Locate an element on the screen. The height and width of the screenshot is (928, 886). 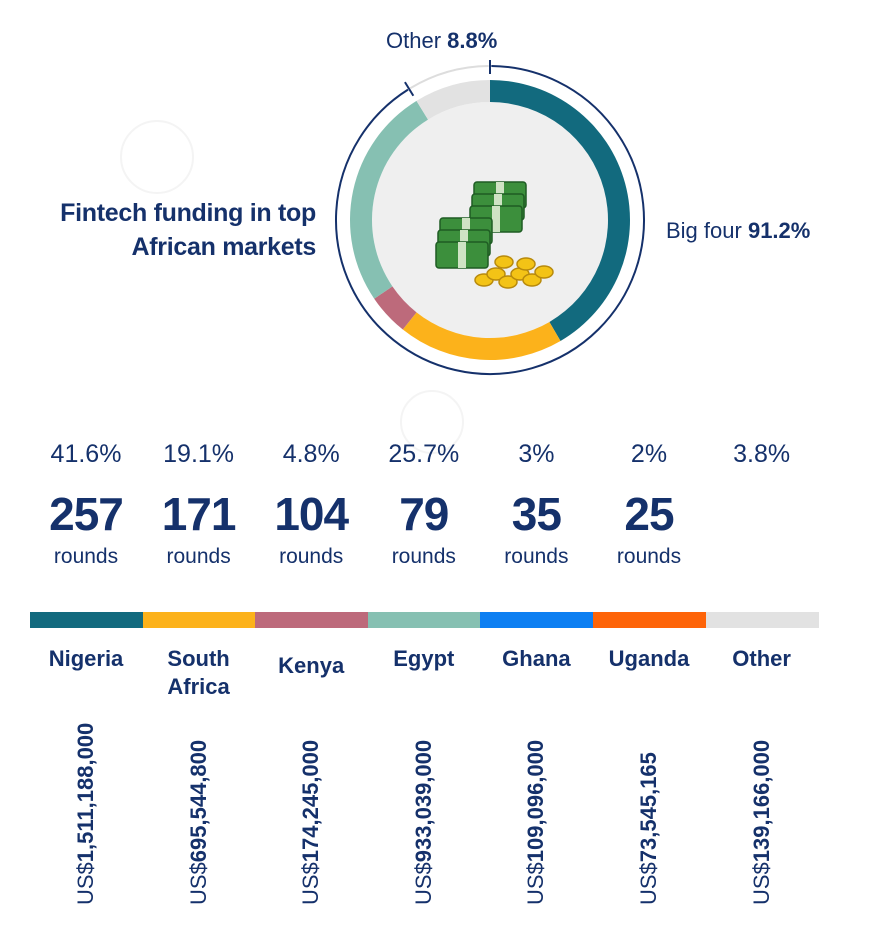
amount-6: US$139,166,000 is located at coordinates (762, 810).